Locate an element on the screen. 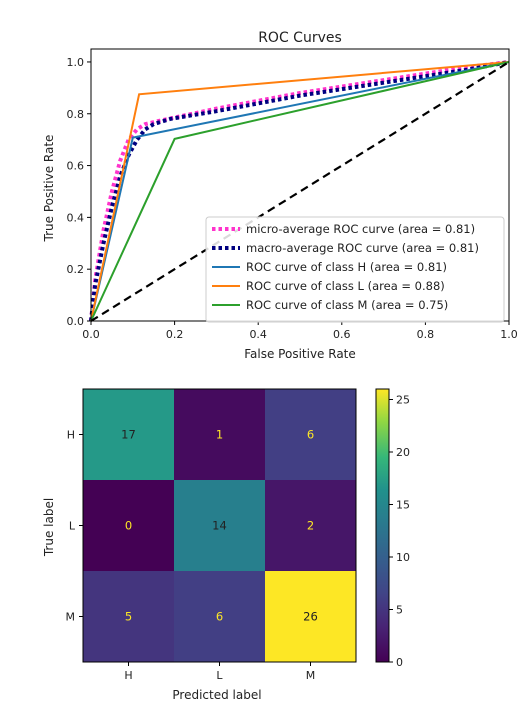 This screenshot has height=713, width=531. colorbar-tick-label: 5 is located at coordinates (399, 610).